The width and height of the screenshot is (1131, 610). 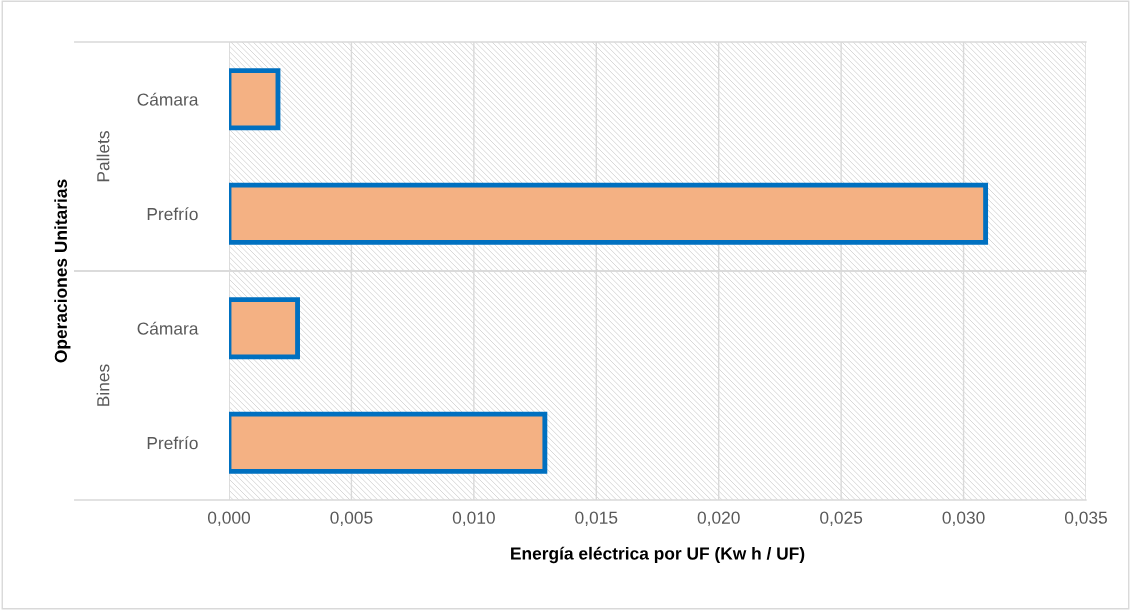 I want to click on x-tick-label: 0,030, so click(x=963, y=518).